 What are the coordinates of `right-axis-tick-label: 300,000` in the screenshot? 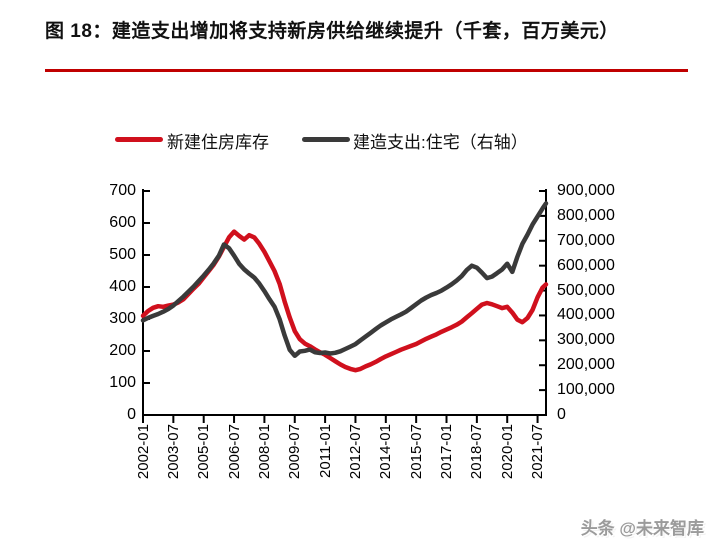 It's located at (586, 340).